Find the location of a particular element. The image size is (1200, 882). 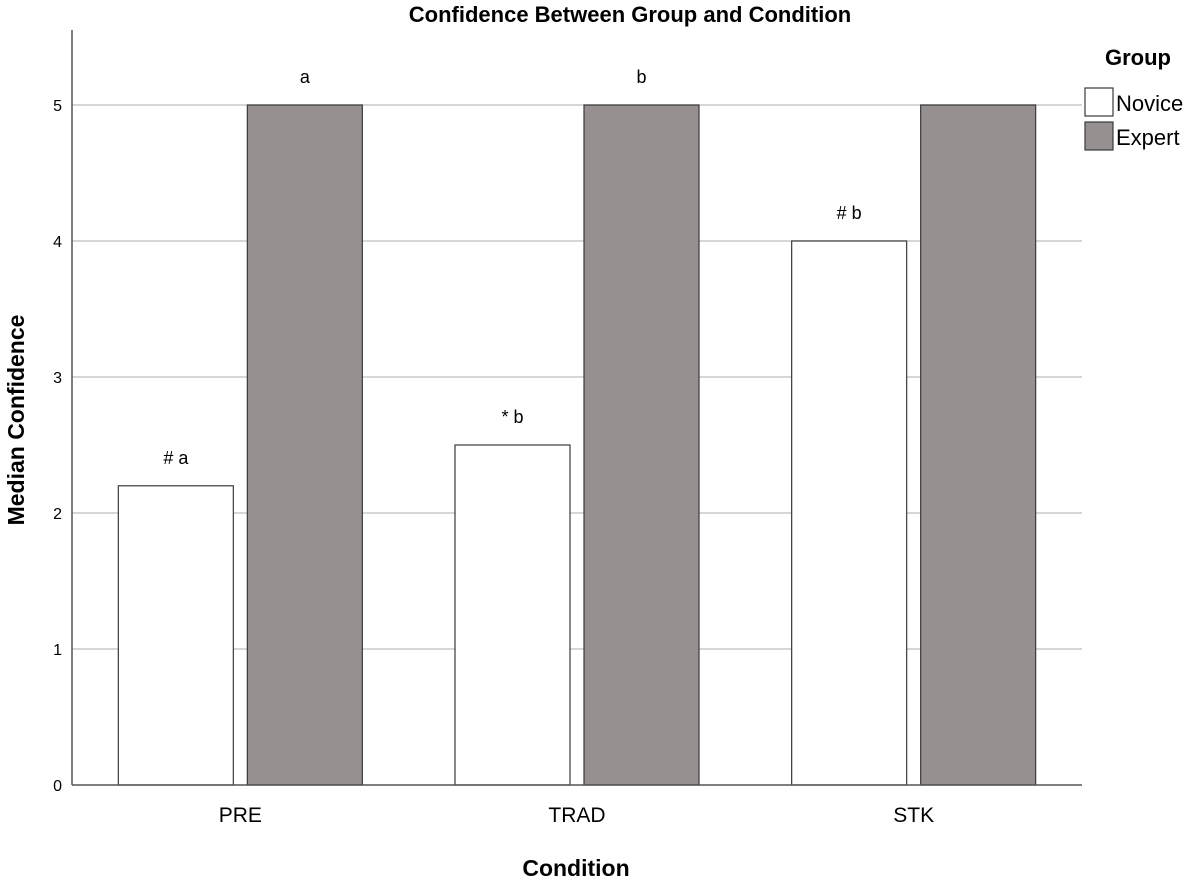

y-tick-label: 5 is located at coordinates (57, 106).